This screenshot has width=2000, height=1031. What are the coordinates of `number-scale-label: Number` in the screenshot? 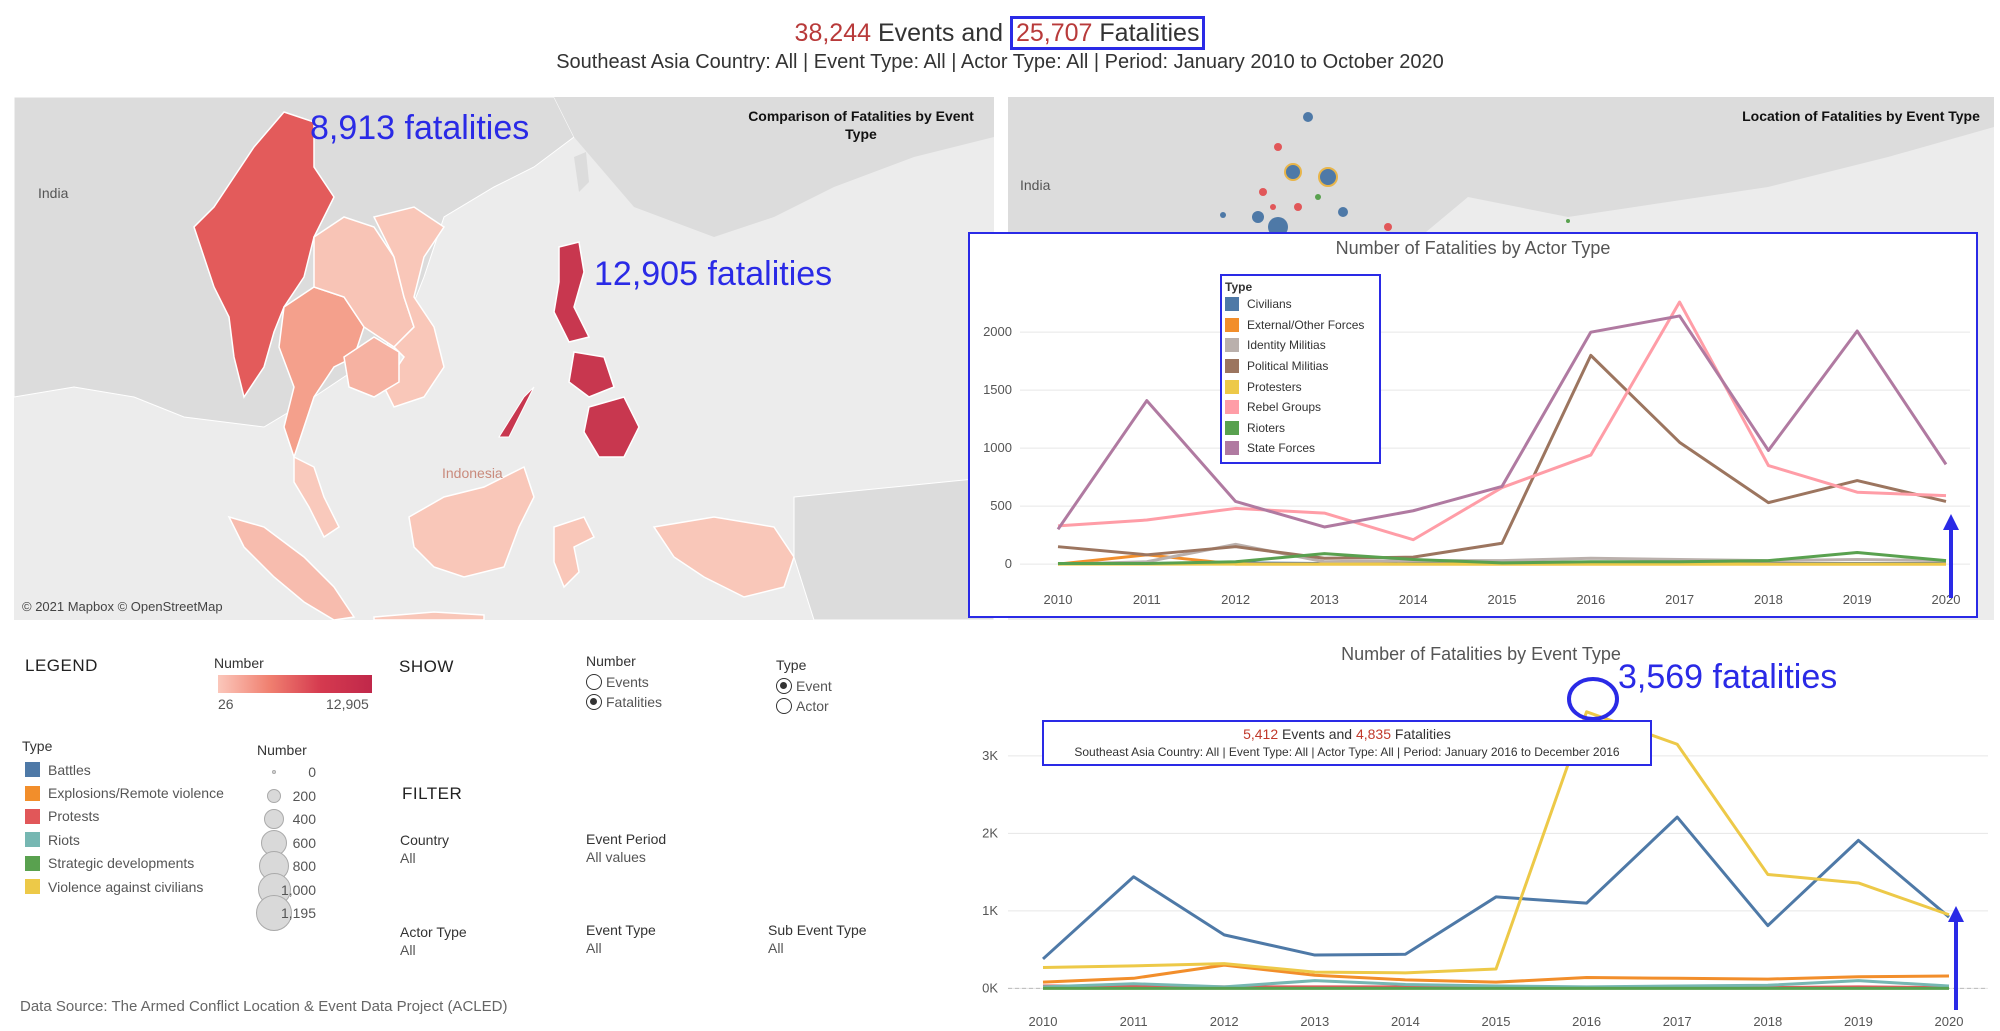 It's located at (239, 663).